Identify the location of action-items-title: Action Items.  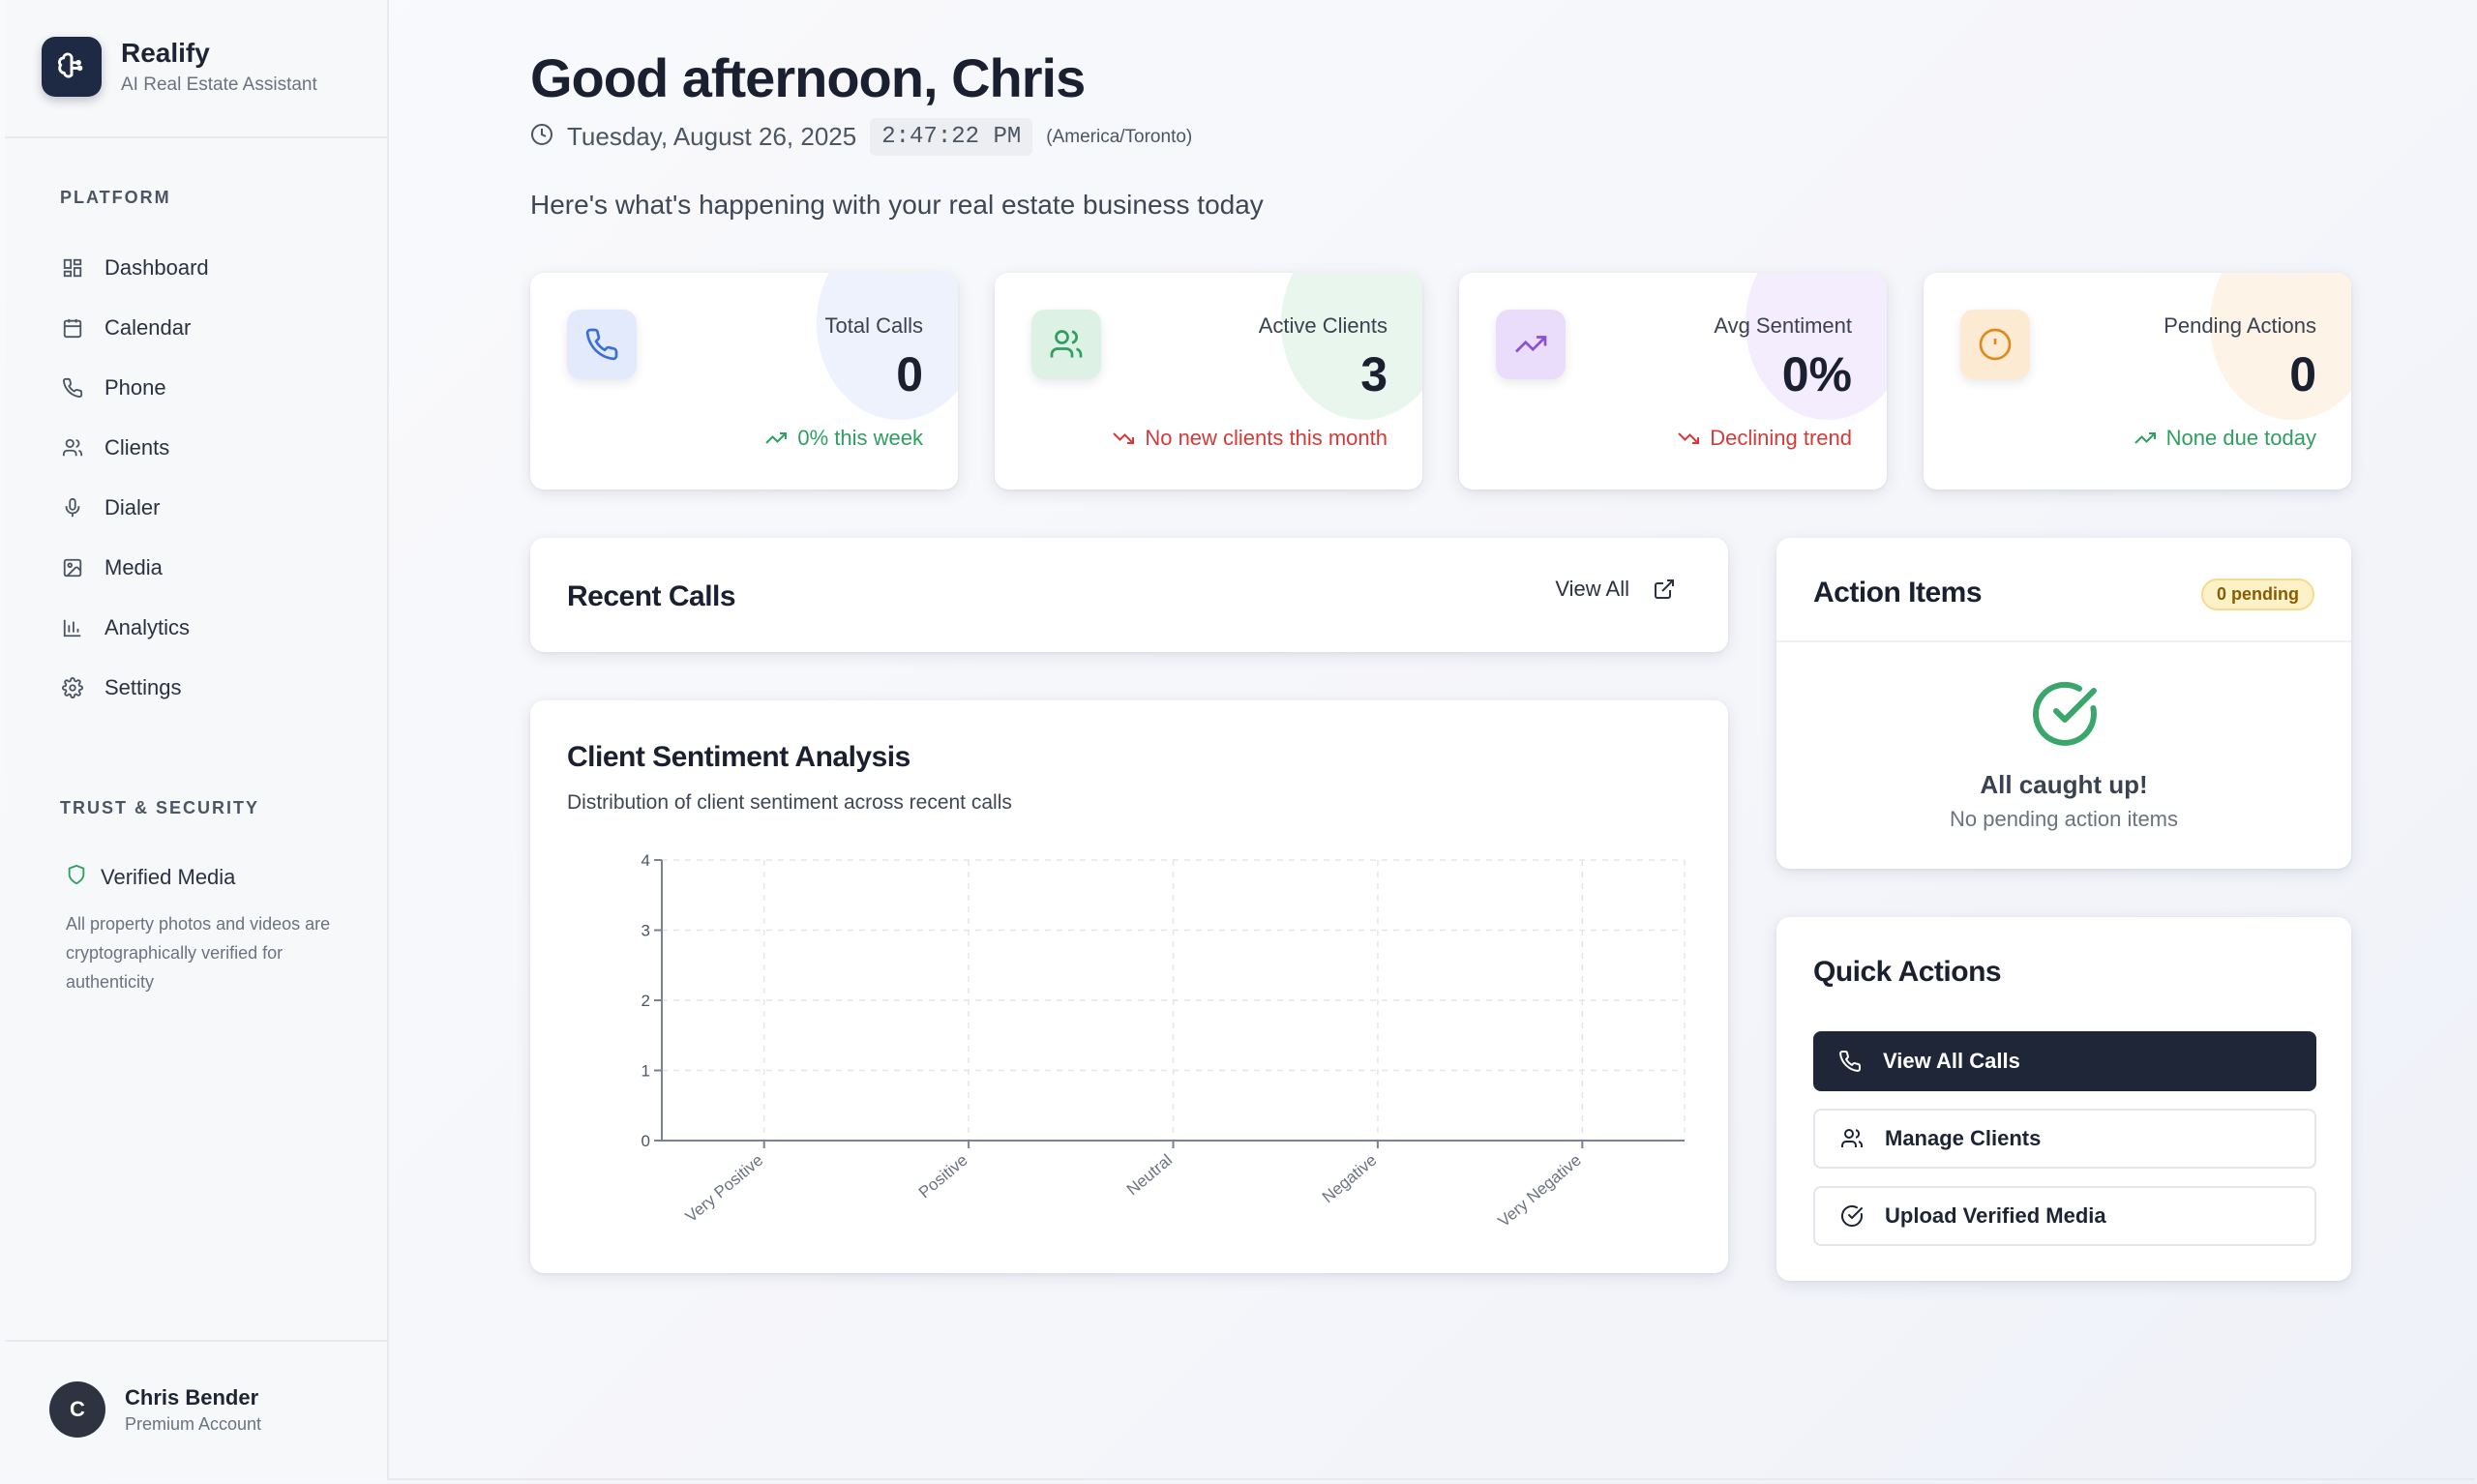
(1898, 592).